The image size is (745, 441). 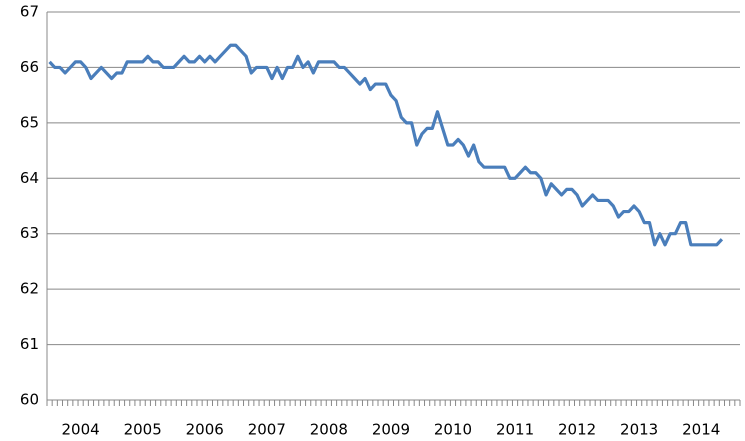 I want to click on y-tick-label: 62, so click(x=29, y=289).